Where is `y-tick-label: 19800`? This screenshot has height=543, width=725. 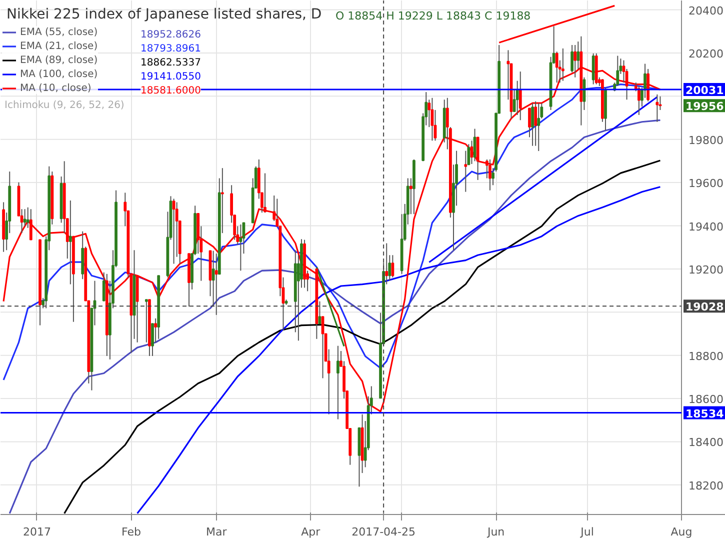 y-tick-label: 19800 is located at coordinates (706, 140).